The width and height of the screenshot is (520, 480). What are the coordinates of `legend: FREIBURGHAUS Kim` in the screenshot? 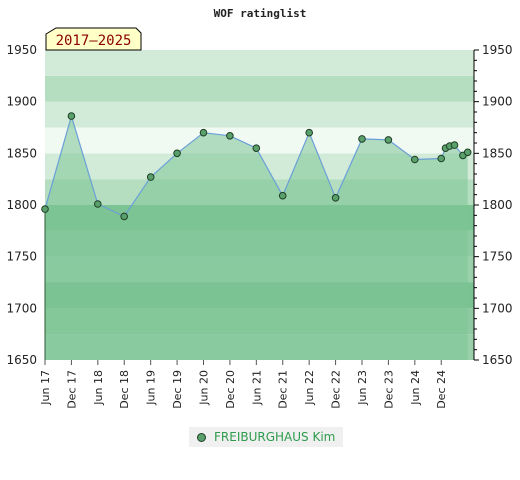 It's located at (266, 437).